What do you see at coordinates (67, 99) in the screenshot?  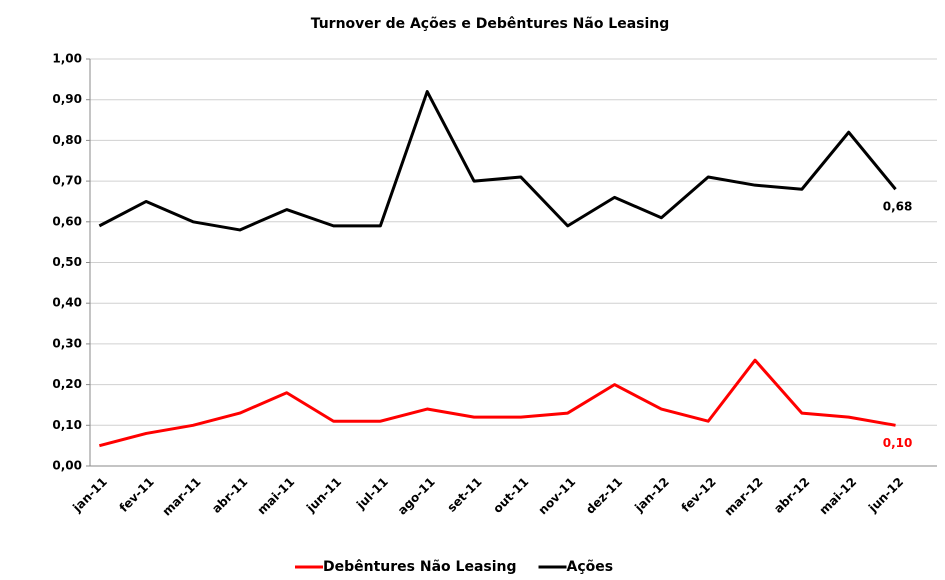 I see `y-tick-label: 0,90` at bounding box center [67, 99].